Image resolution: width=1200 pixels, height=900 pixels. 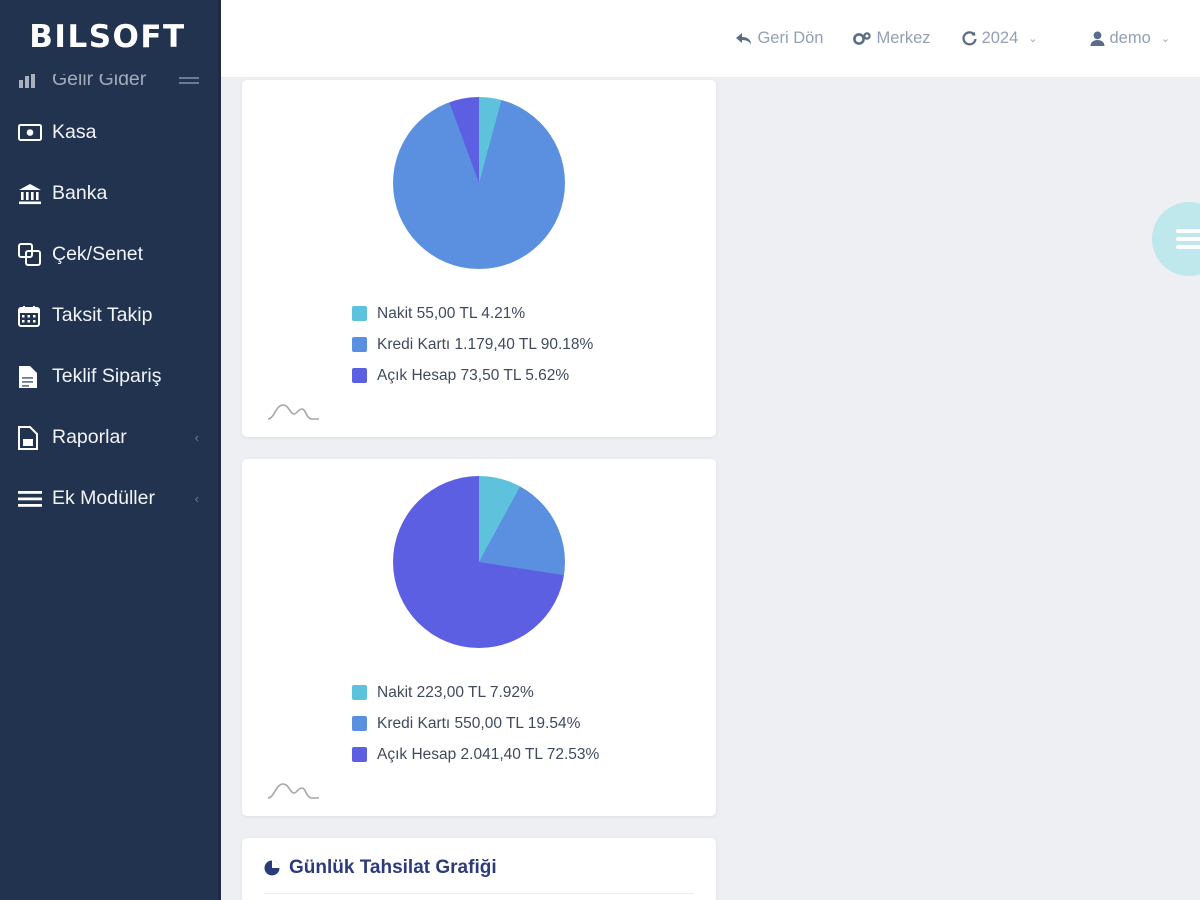 What do you see at coordinates (393, 867) in the screenshot?
I see `card-title: Günlük Tahsilat Grafiği` at bounding box center [393, 867].